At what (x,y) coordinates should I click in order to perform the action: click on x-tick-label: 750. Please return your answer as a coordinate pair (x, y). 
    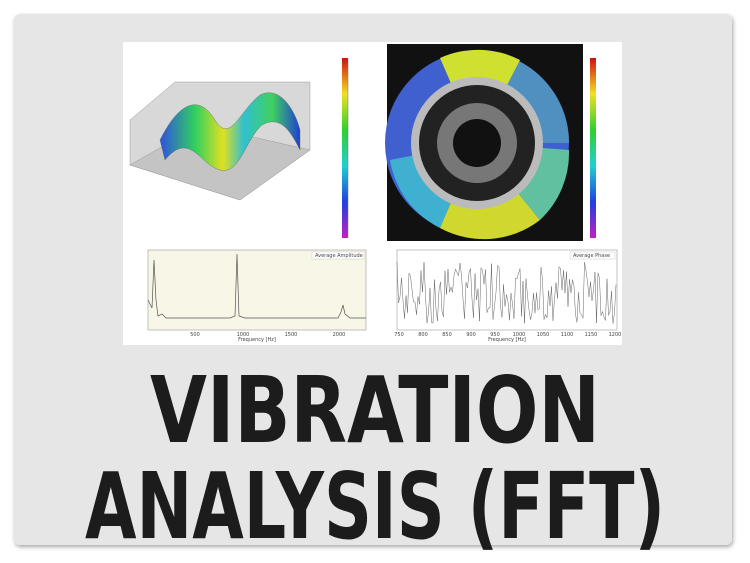
    Looking at the image, I should click on (399, 335).